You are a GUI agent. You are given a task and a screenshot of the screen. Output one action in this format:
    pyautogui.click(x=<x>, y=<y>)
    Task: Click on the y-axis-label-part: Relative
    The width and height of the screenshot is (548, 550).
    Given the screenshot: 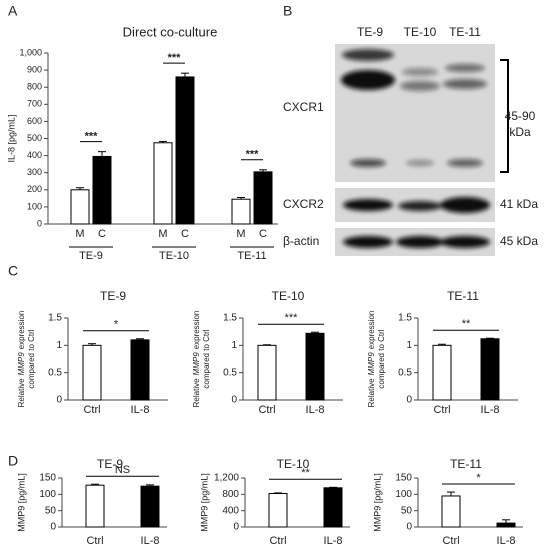 What is the action you would take?
    pyautogui.click(x=196, y=392)
    